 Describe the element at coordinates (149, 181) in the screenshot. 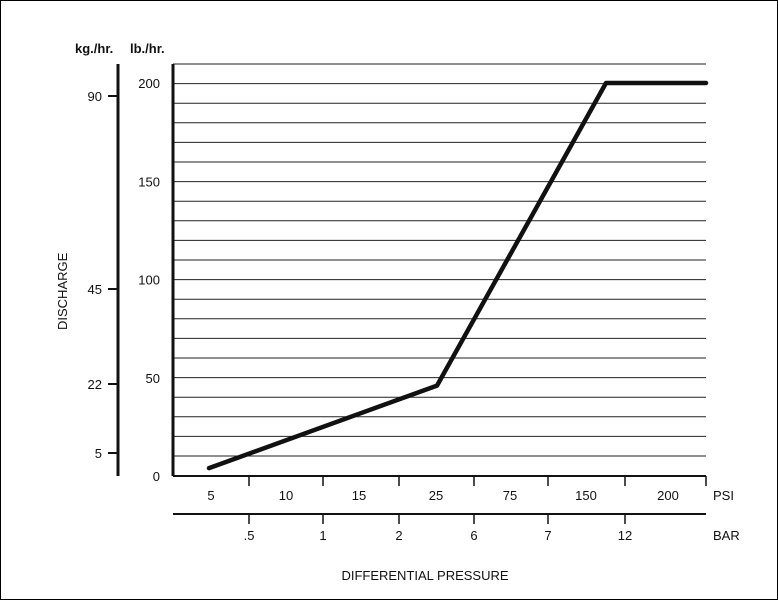

I see `lb-tick-label-150: 150` at that location.